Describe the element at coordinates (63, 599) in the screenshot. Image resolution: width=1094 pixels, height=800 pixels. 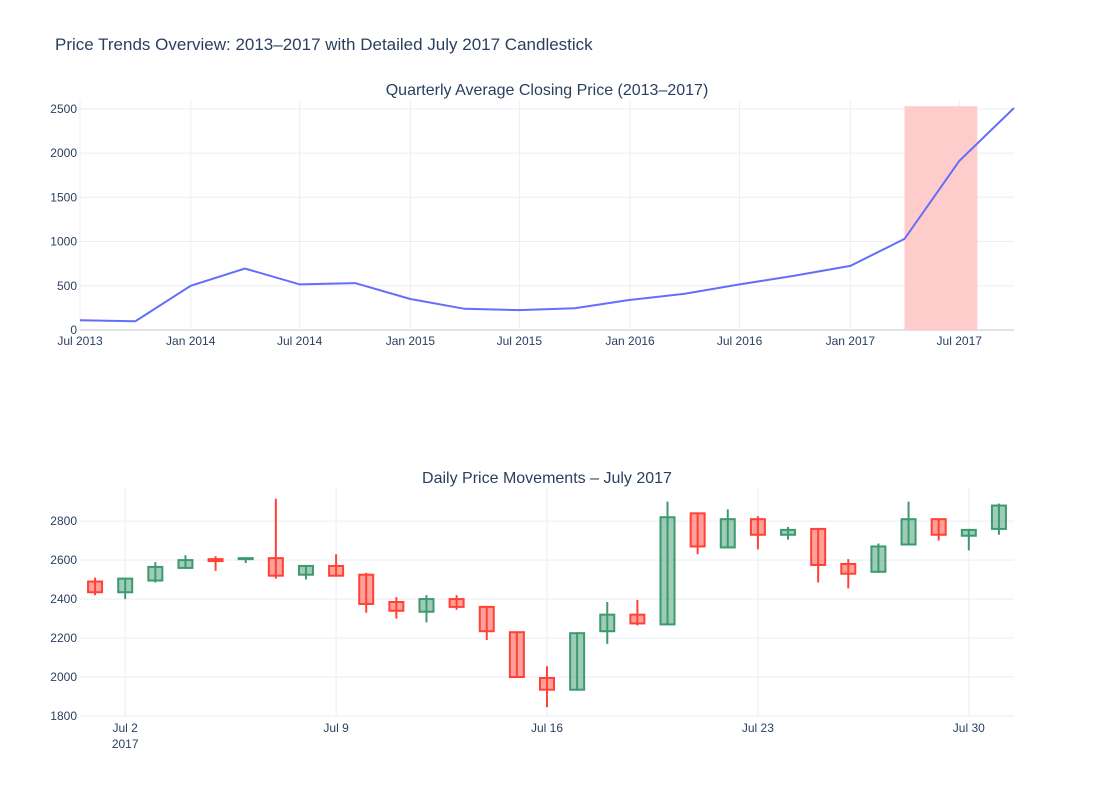
I see `y-tick-label: 2400` at that location.